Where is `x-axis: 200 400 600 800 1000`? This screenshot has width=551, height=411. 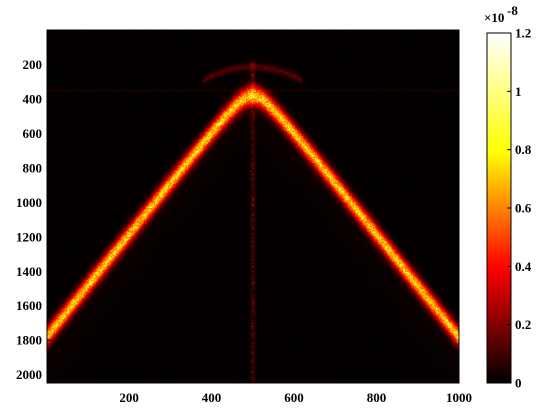
x-axis: 200 400 600 800 1000 is located at coordinates (295, 391).